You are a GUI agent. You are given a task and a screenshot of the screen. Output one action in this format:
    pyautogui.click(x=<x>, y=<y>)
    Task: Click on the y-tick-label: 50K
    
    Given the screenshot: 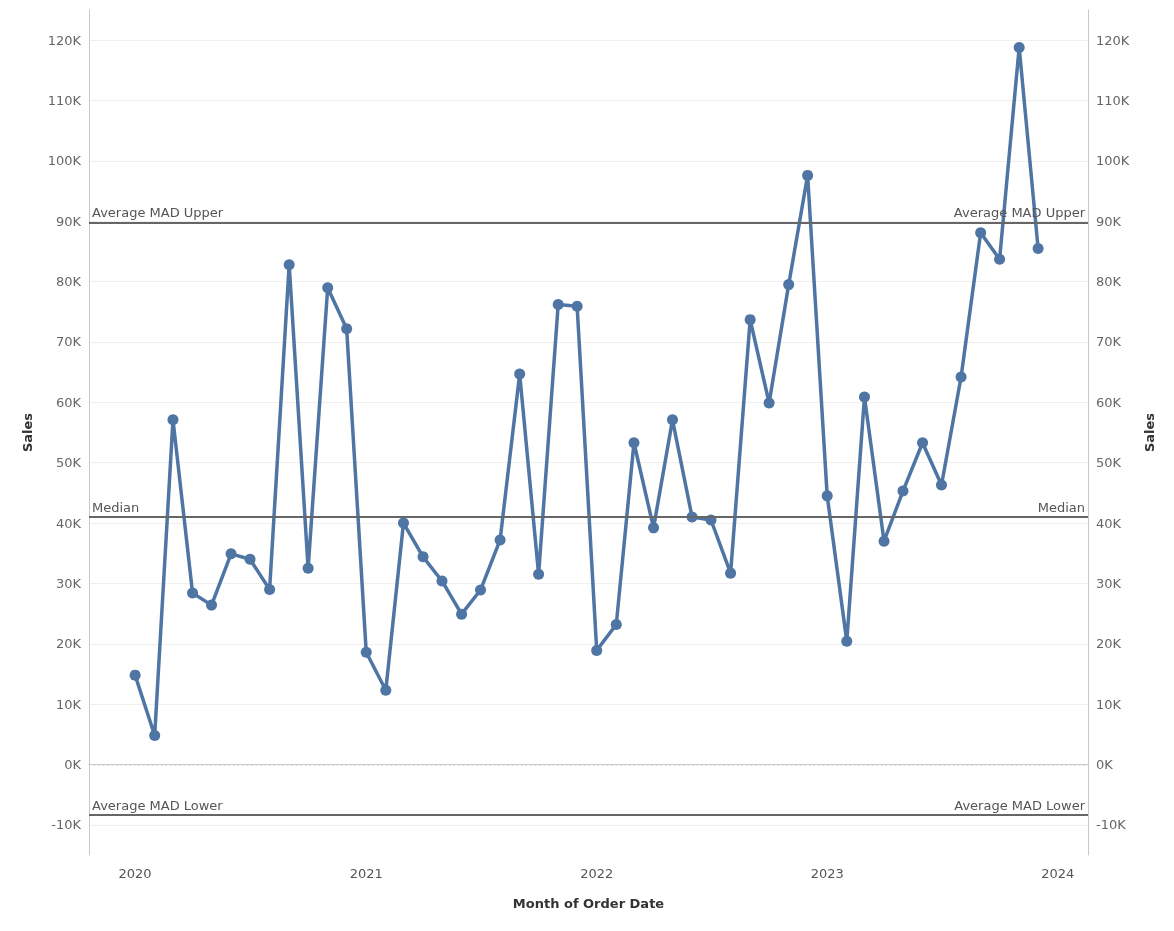 What is the action you would take?
    pyautogui.click(x=68, y=463)
    